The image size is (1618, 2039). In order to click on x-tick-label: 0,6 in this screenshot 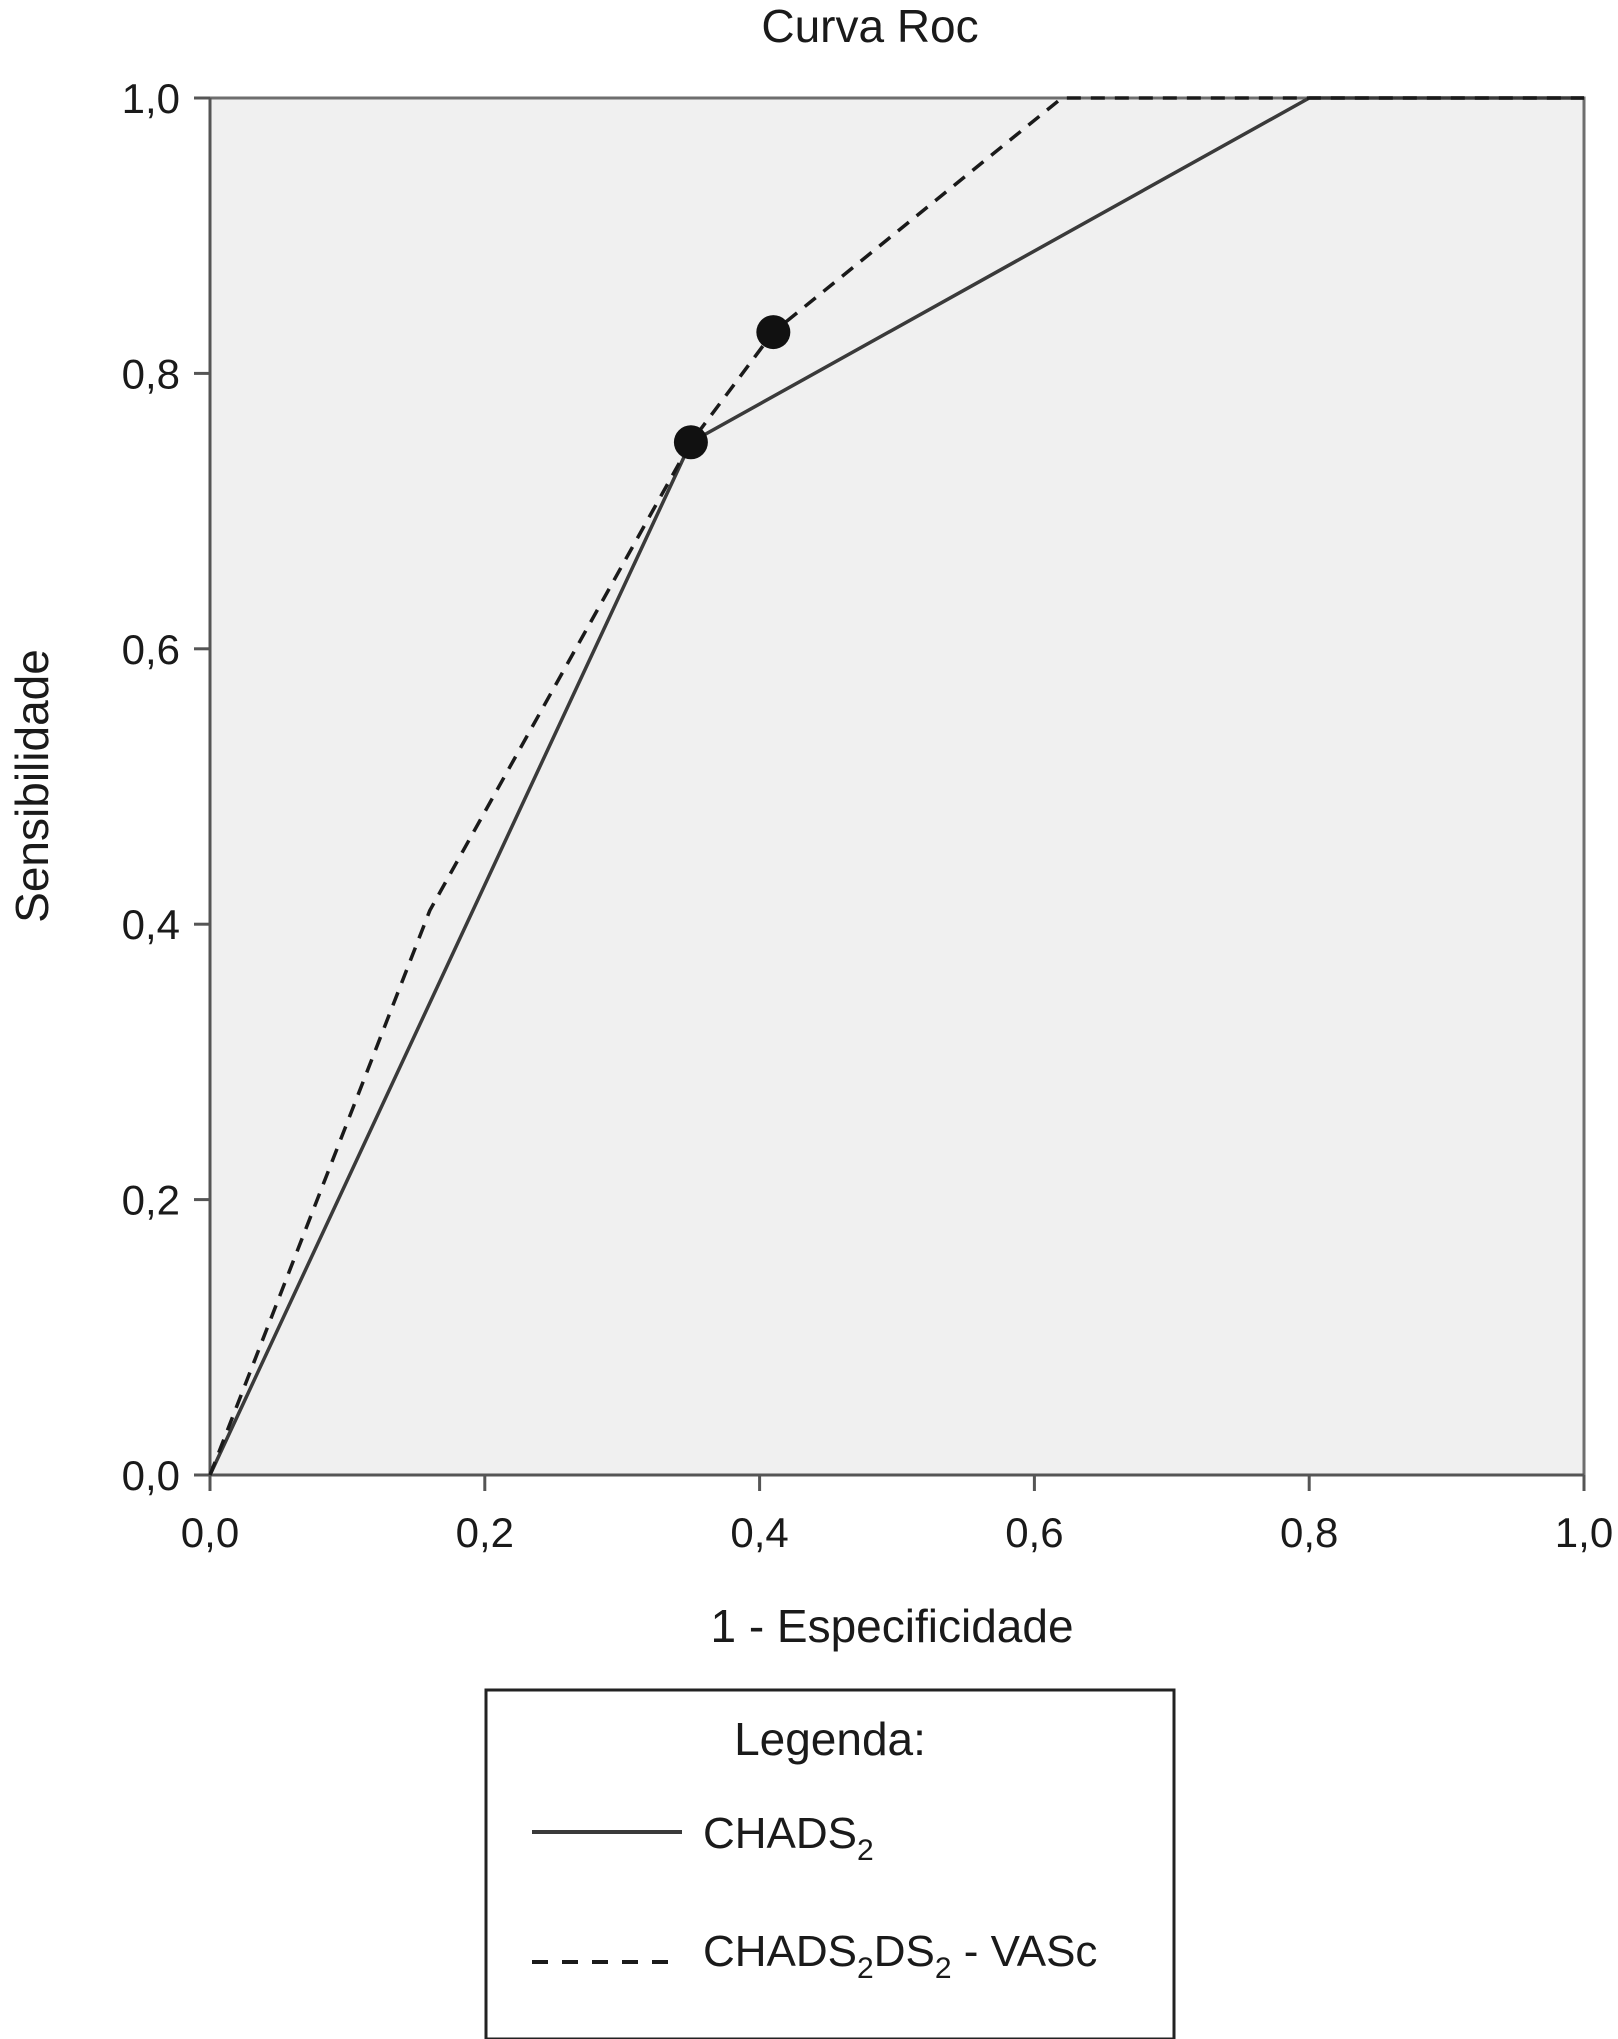, I will do `click(1034, 1532)`.